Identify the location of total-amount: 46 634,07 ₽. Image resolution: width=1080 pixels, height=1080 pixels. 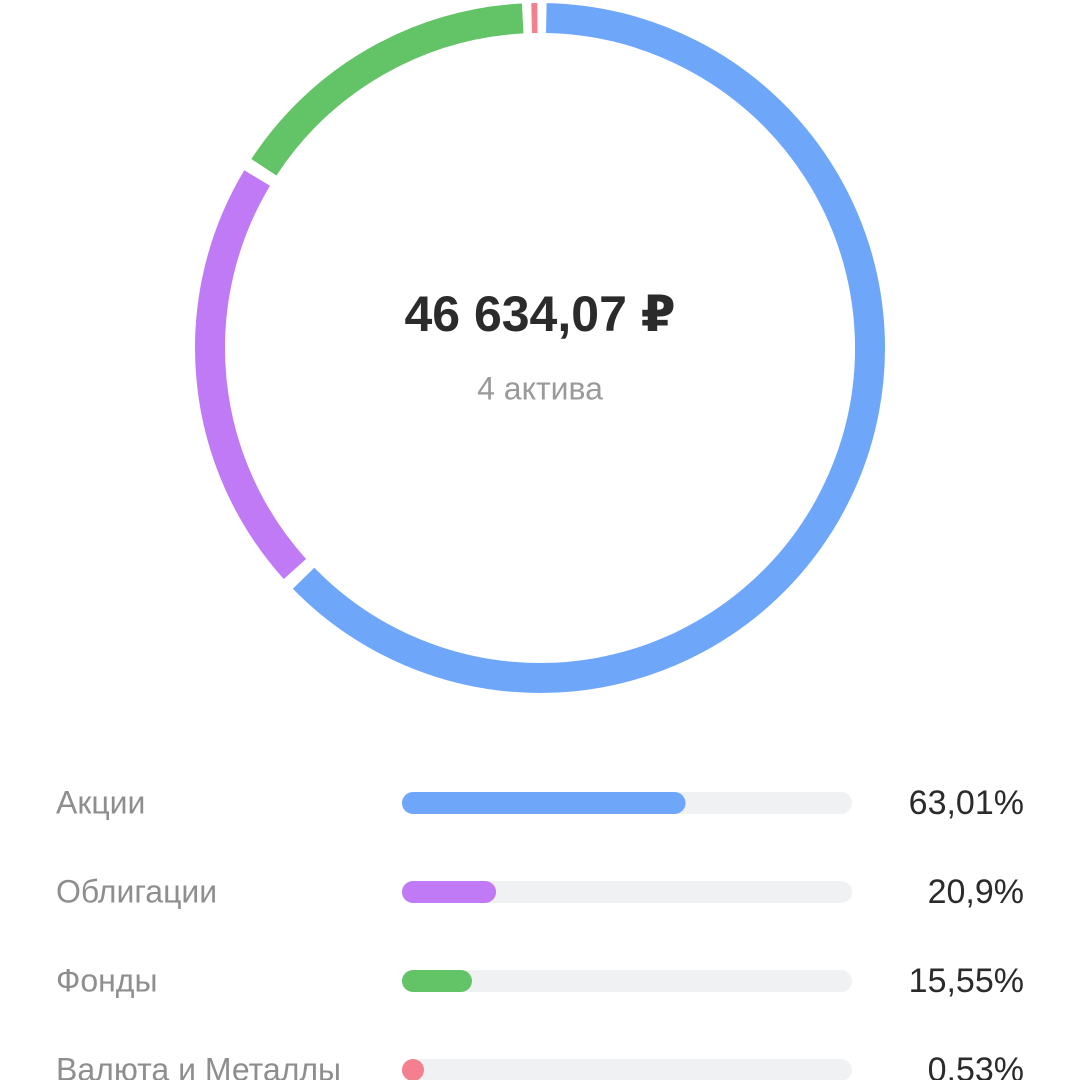
(539, 314).